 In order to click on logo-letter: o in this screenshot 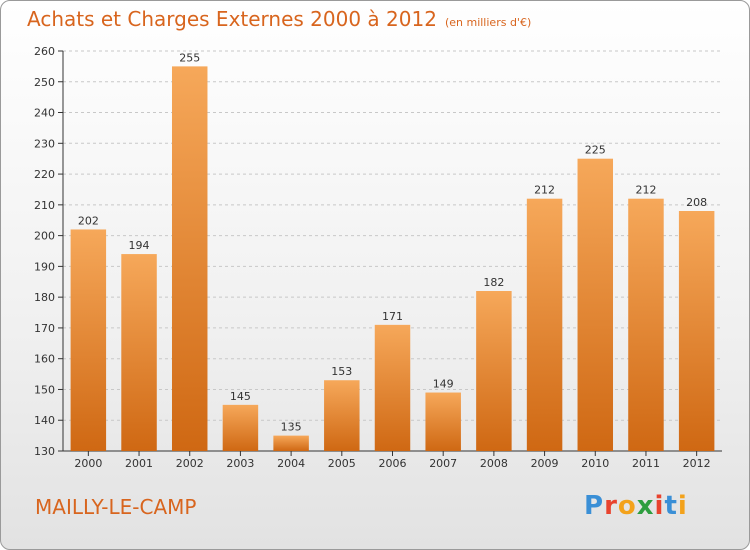, I will do `click(627, 506)`.